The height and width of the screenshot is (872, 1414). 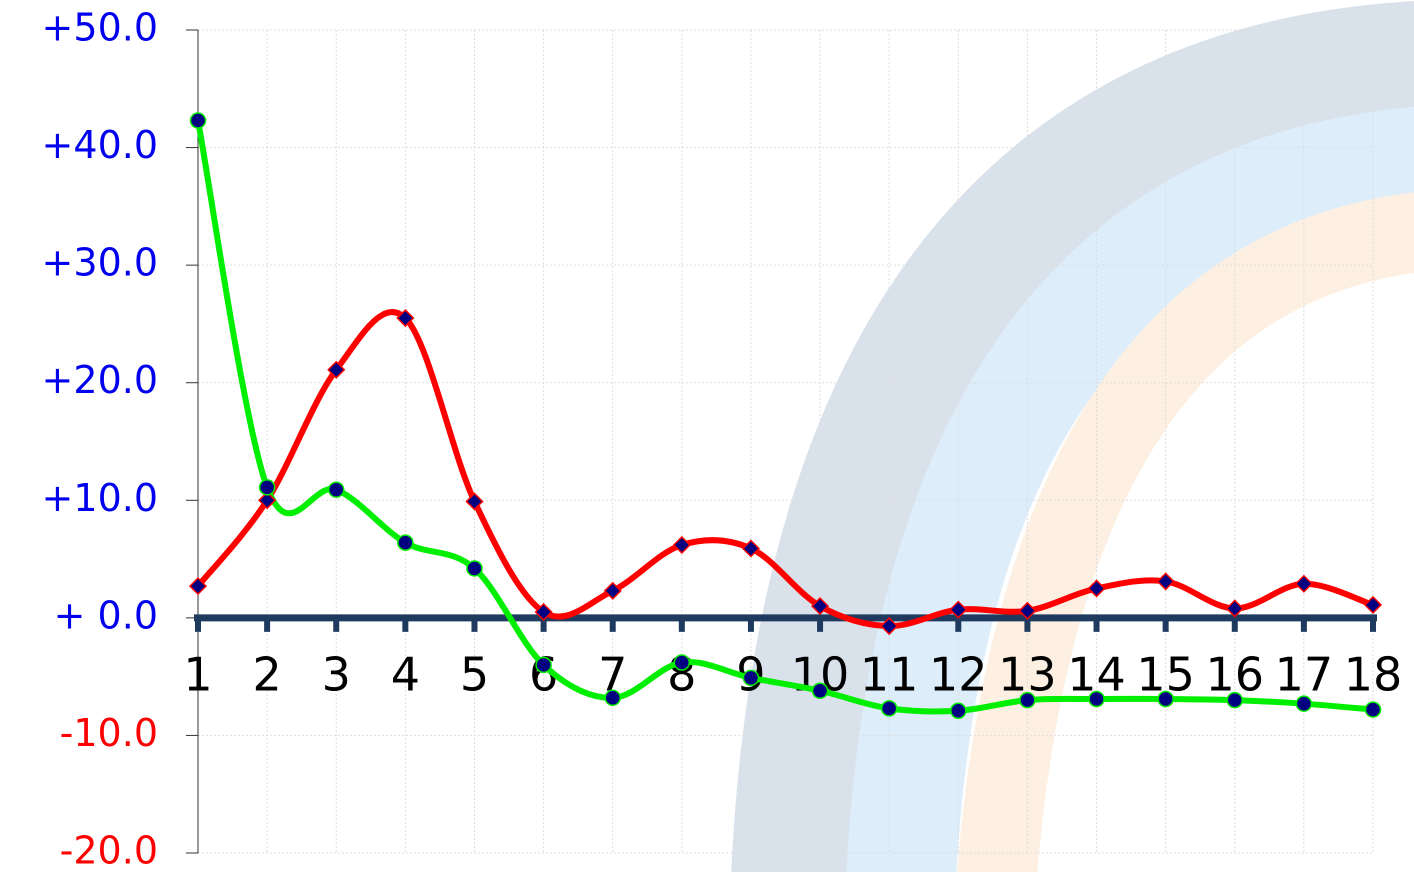 What do you see at coordinates (1304, 674) in the screenshot?
I see `x-tick-label: 17` at bounding box center [1304, 674].